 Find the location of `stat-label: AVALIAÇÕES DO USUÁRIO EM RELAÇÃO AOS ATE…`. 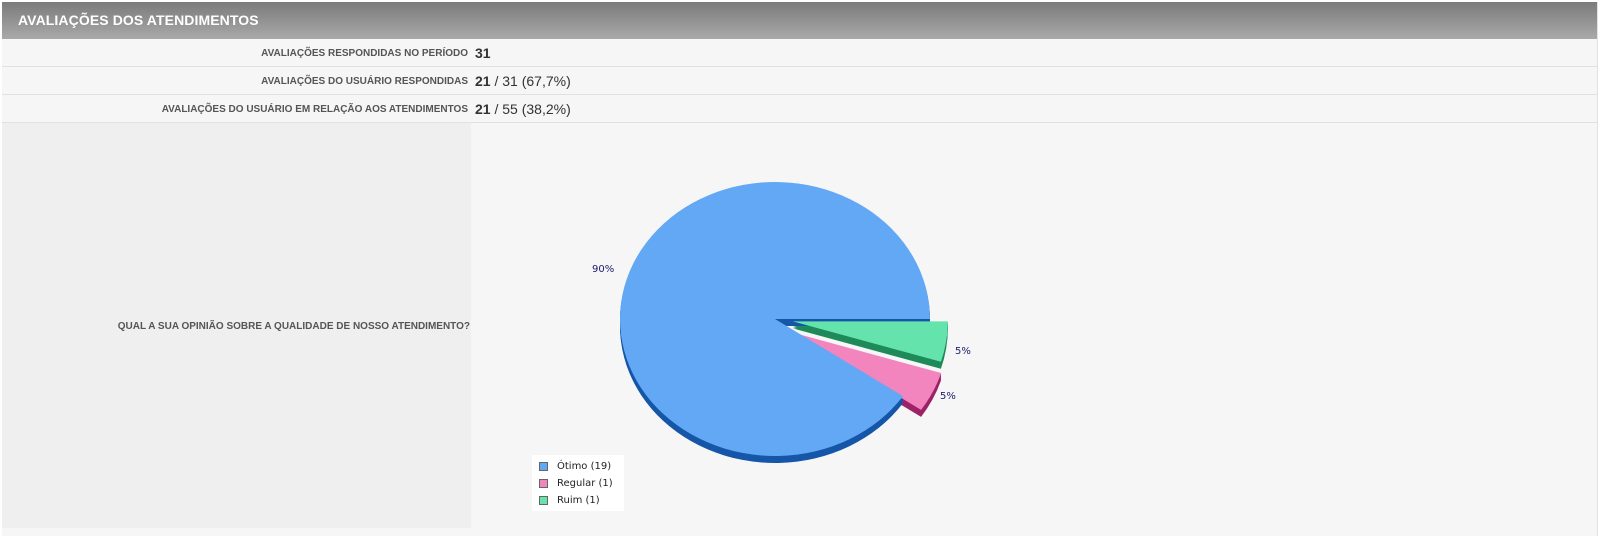

stat-label: AVALIAÇÕES DO USUÁRIO EM RELAÇÃO AOS ATE… is located at coordinates (314, 109).